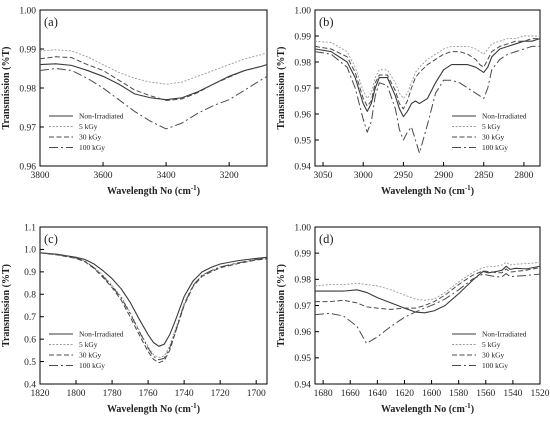 Image resolution: width=550 pixels, height=423 pixels. Describe the element at coordinates (30, 318) in the screenshot. I see `y-tick-label: 0.7` at that location.